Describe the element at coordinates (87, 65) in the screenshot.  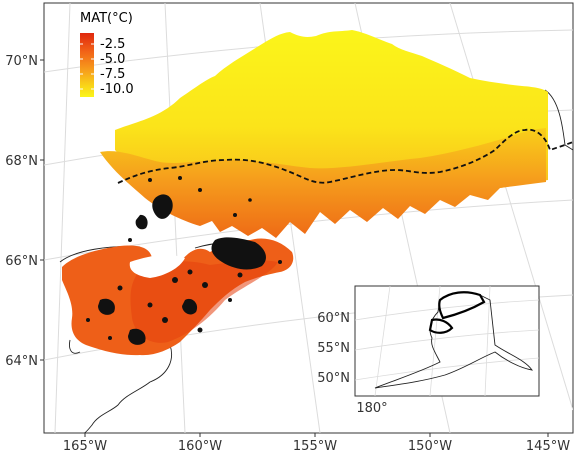
I see `legend-colorbar` at that location.